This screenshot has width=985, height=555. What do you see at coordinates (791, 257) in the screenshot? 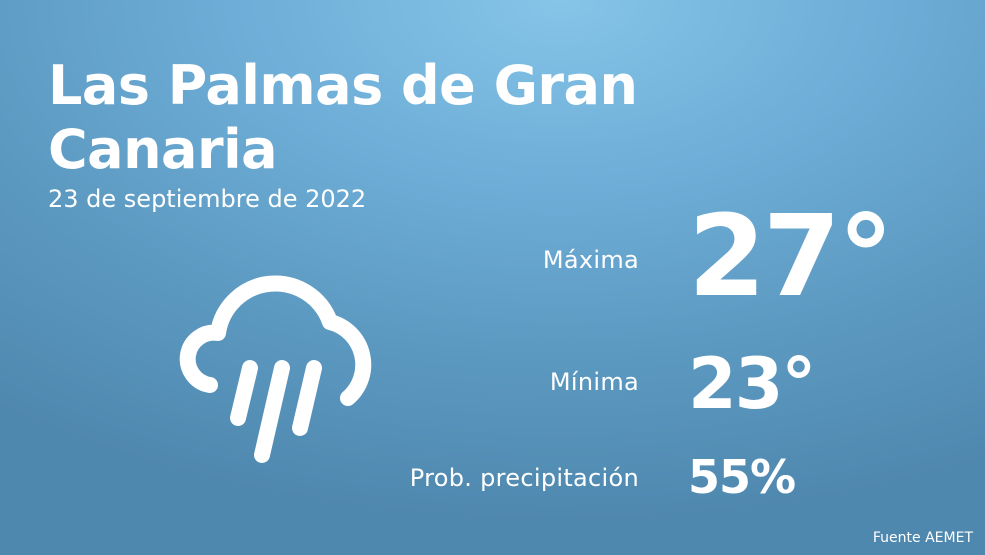
I see `max-temp-value: 27°` at bounding box center [791, 257].